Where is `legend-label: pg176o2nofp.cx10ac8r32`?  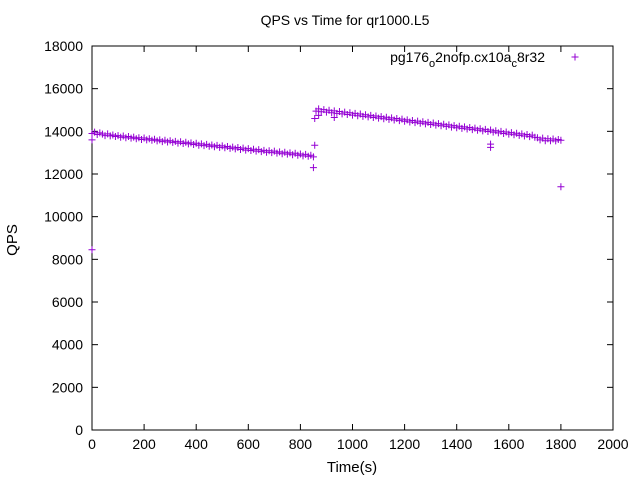
legend-label: pg176o2nofp.cx10ac8r32 is located at coordinates (467, 59).